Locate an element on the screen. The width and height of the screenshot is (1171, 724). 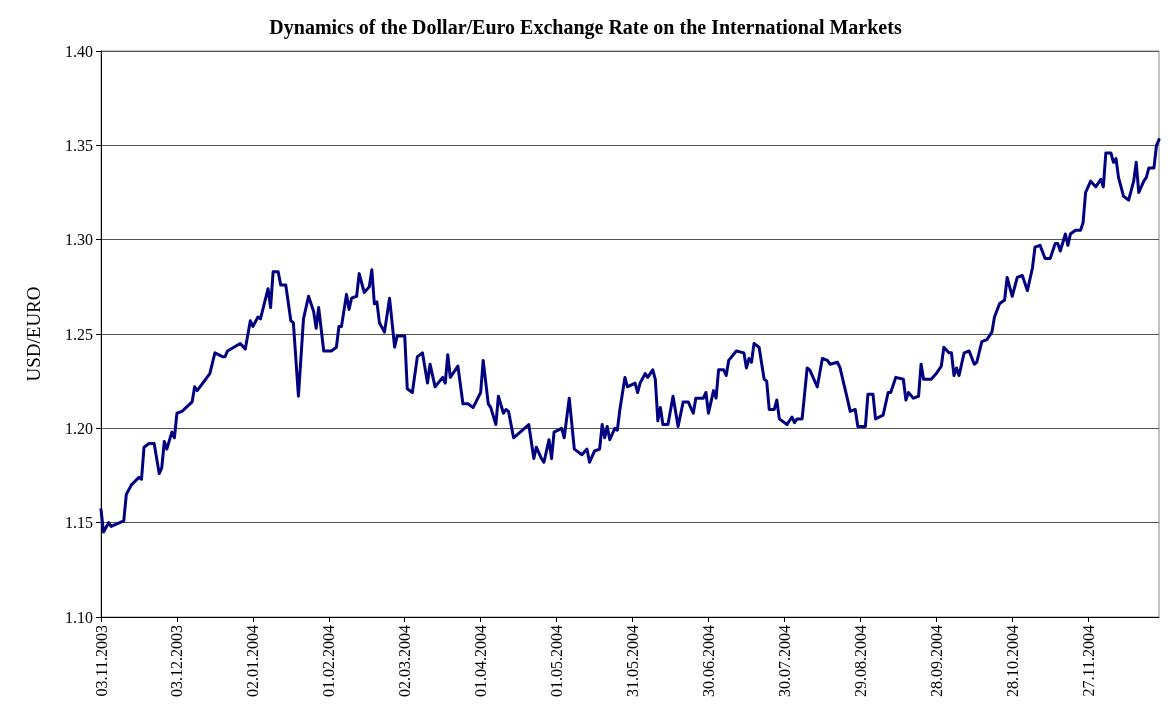
chart-title: Dynamics of the Dollar/Euro Exchange Rate on the International Markets is located at coordinates (585, 27).